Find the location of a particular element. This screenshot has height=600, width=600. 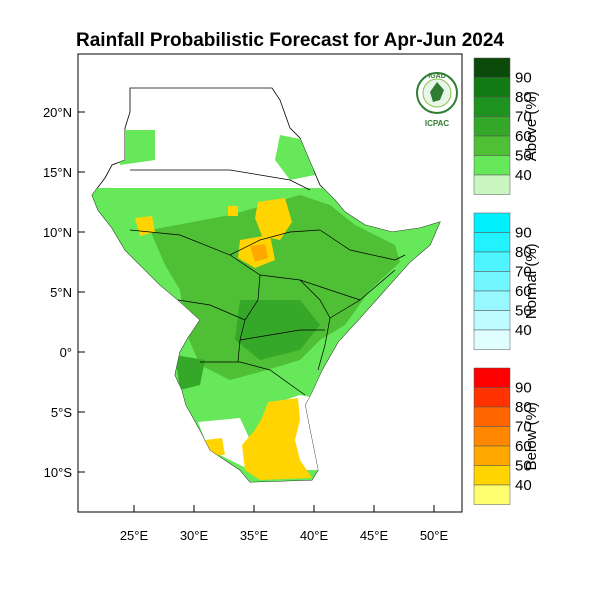

lon-ticks: 25°E 30°E 35°E 40°E 45°E 50°E is located at coordinates (284, 524).